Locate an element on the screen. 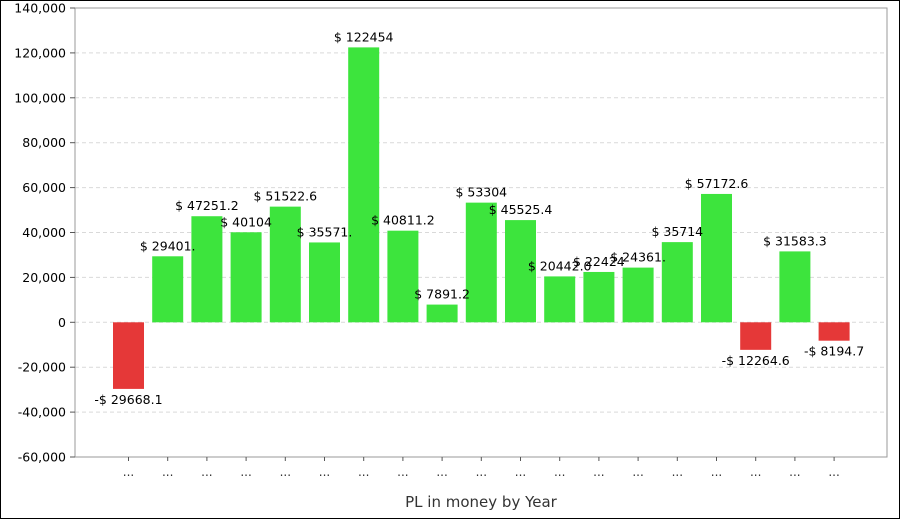  data-label: $ 40811.2 is located at coordinates (403, 220).